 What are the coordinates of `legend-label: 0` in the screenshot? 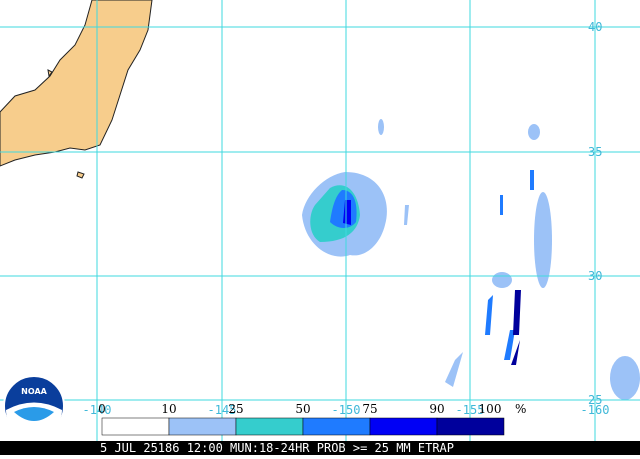 It's located at (102, 409).